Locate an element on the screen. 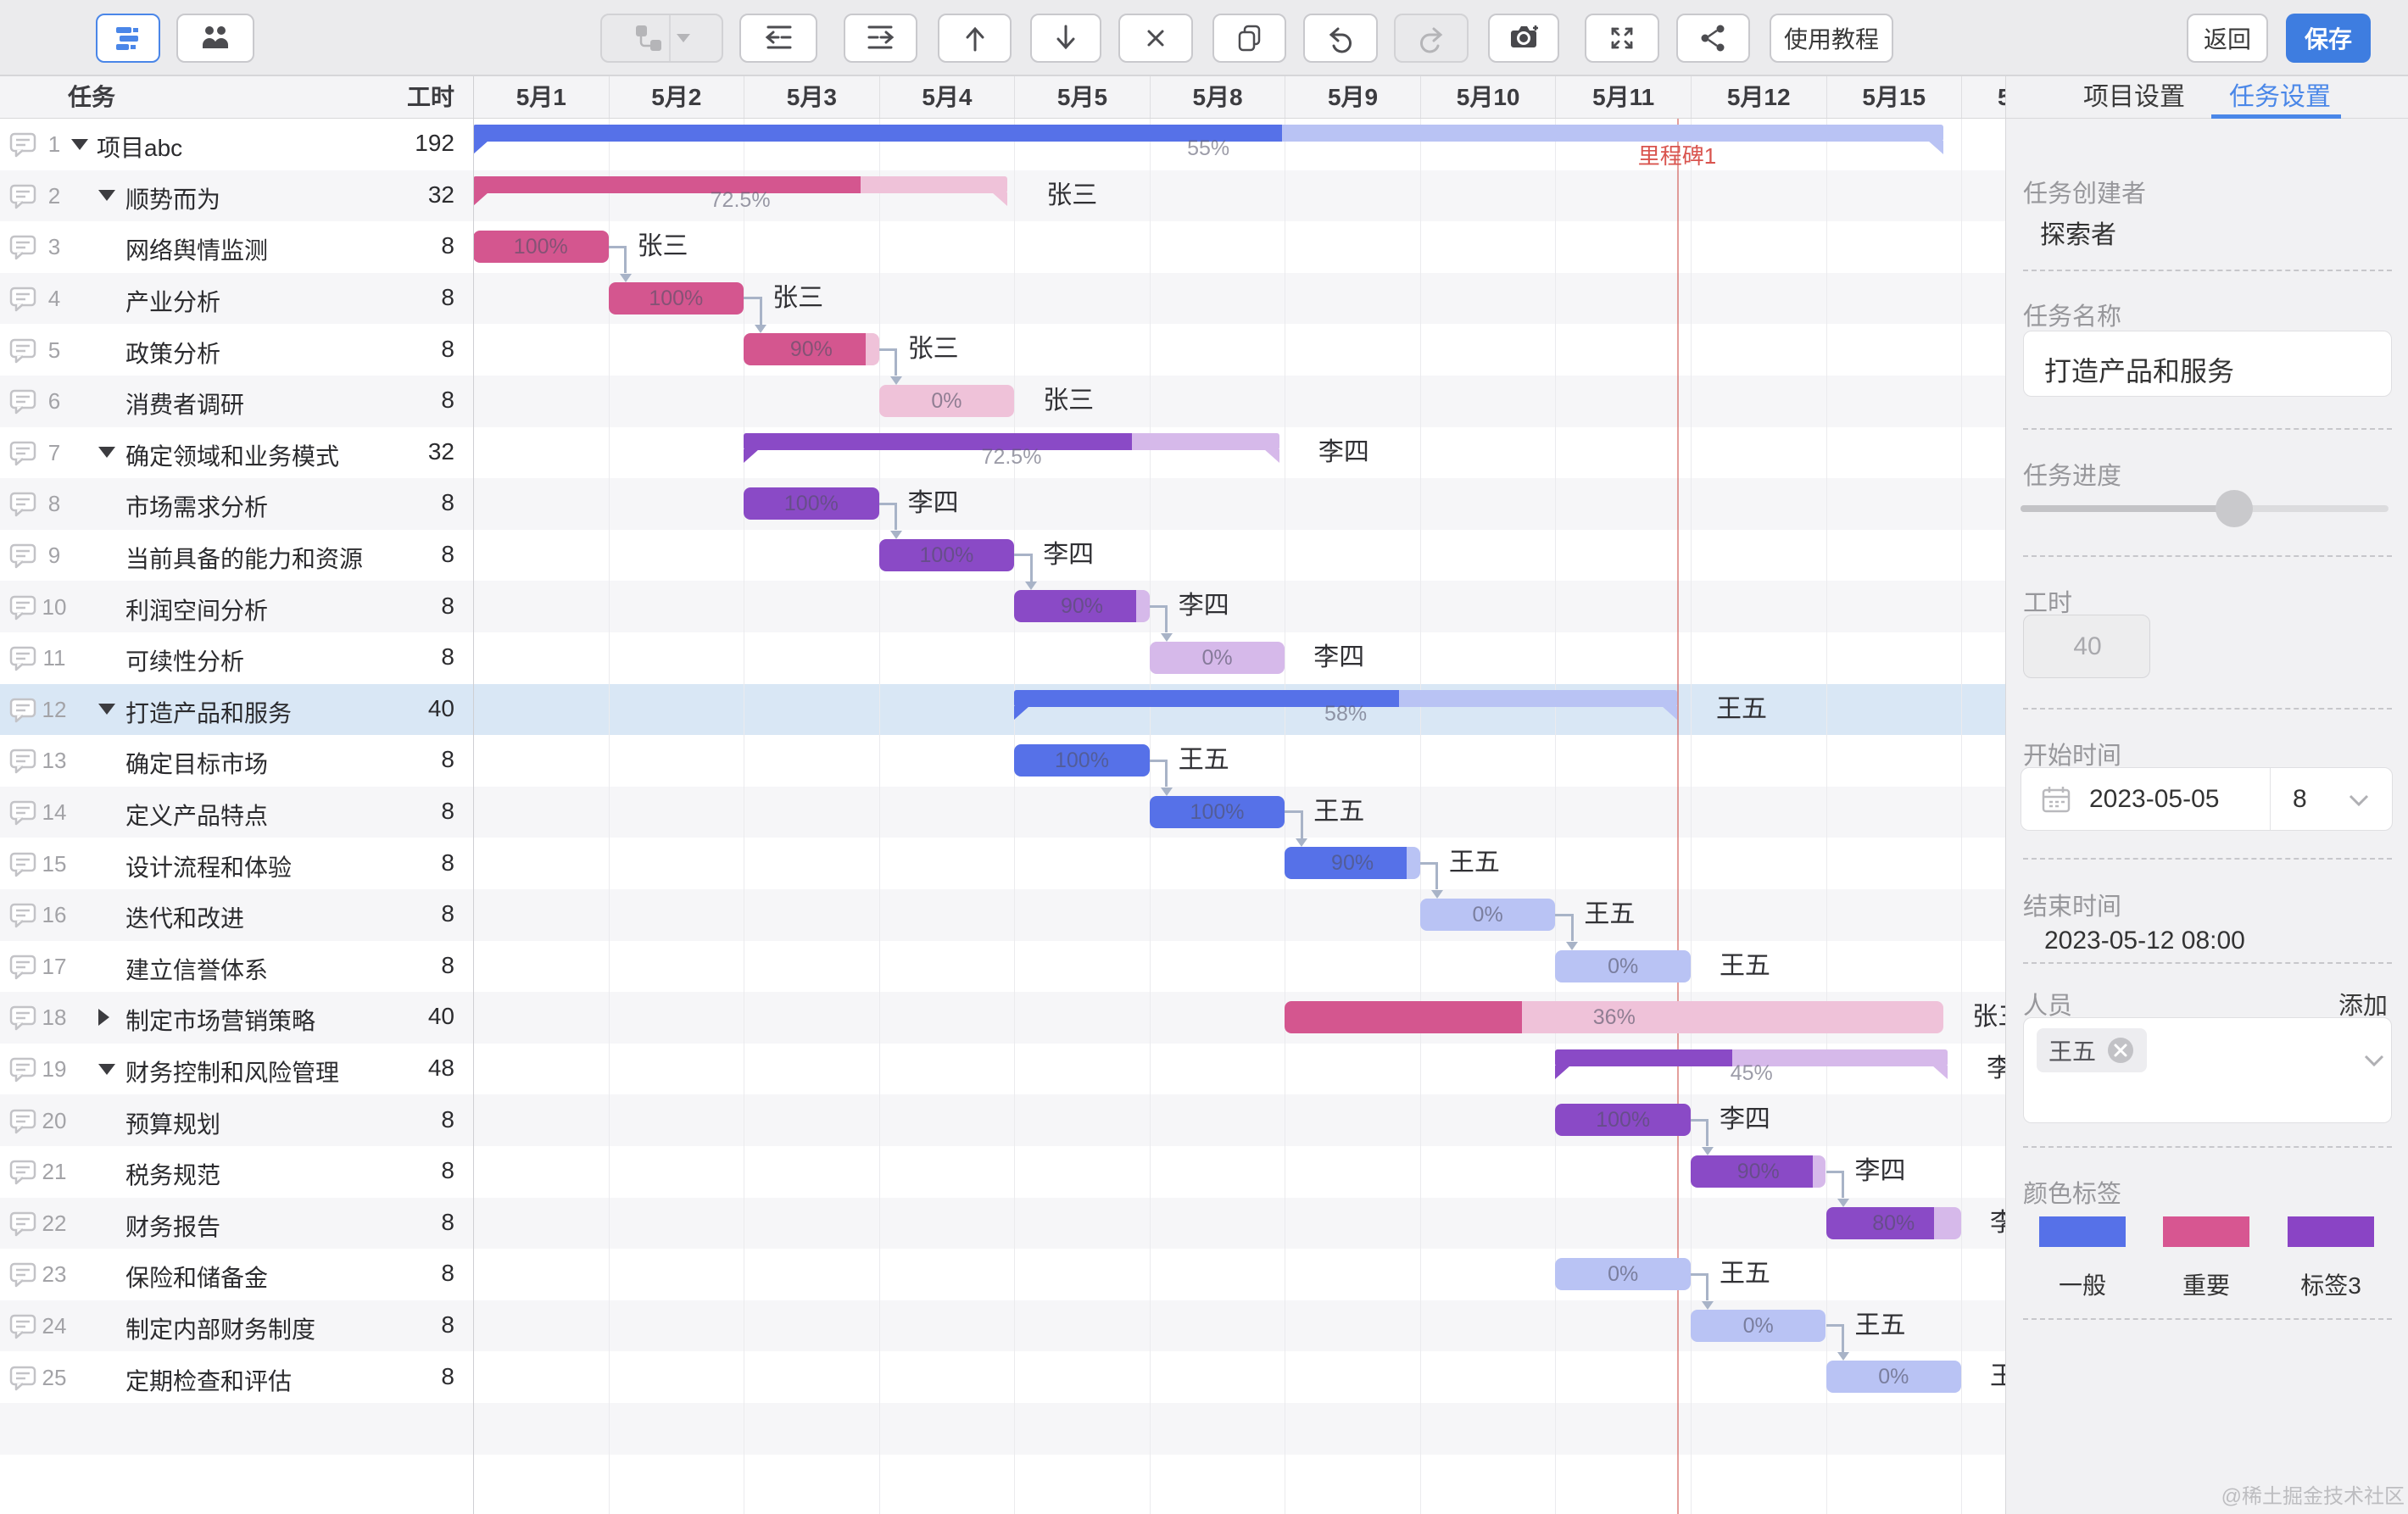 This screenshot has width=2408, height=1514. move-up-button is located at coordinates (975, 39).